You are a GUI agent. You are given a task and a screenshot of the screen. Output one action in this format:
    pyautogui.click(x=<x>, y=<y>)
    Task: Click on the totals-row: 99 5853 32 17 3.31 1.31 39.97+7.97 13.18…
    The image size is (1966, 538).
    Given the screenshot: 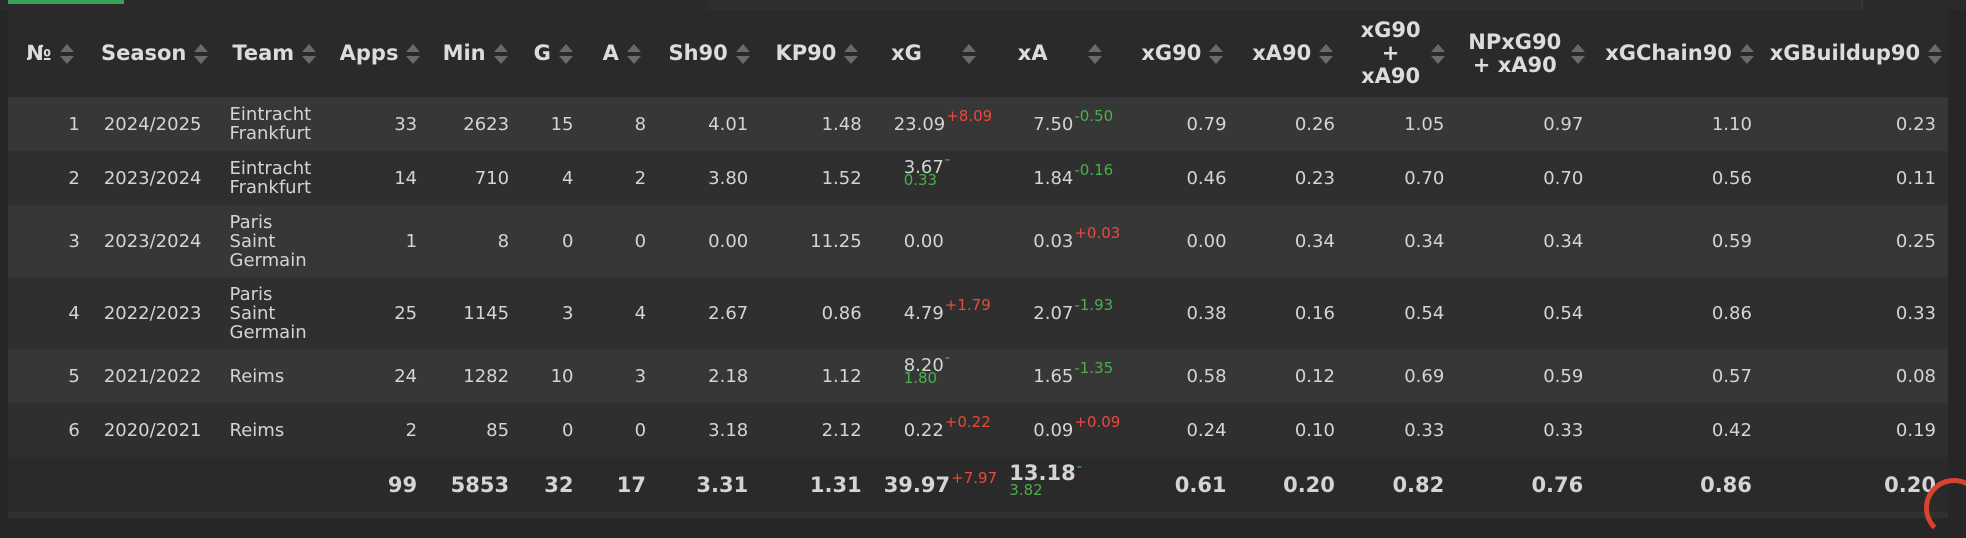 What is the action you would take?
    pyautogui.click(x=978, y=484)
    